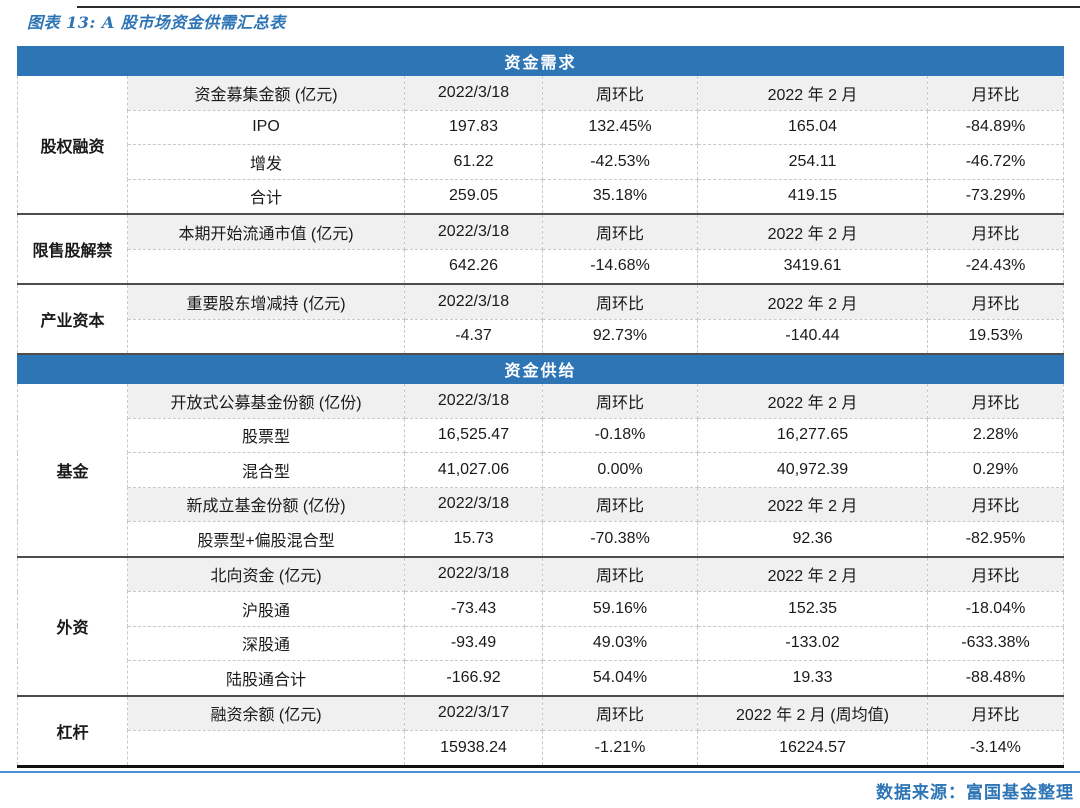 This screenshot has height=808, width=1080. I want to click on section-header: 资金需求, so click(540, 61).